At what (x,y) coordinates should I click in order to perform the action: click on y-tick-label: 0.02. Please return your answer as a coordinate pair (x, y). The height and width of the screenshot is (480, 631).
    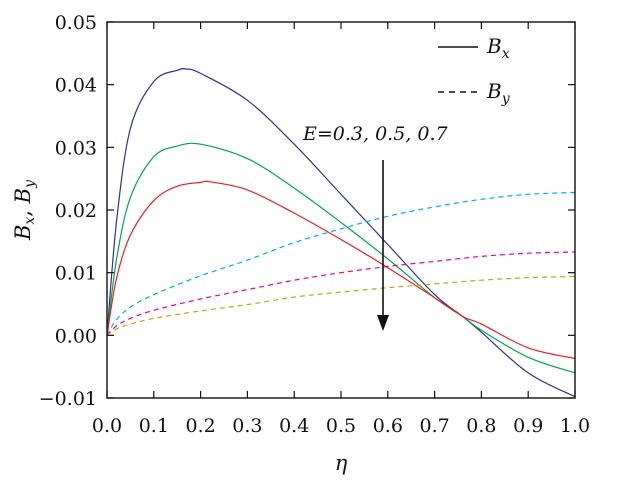
    Looking at the image, I should click on (76, 211).